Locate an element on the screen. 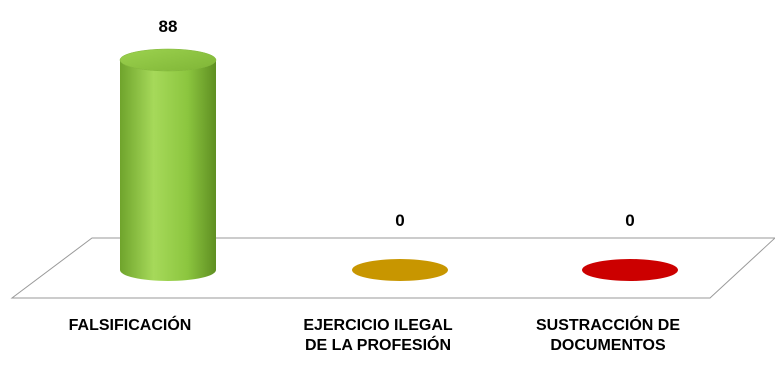 This screenshot has width=775, height=367. category-label-line: DOCUMENTOS is located at coordinates (608, 345).